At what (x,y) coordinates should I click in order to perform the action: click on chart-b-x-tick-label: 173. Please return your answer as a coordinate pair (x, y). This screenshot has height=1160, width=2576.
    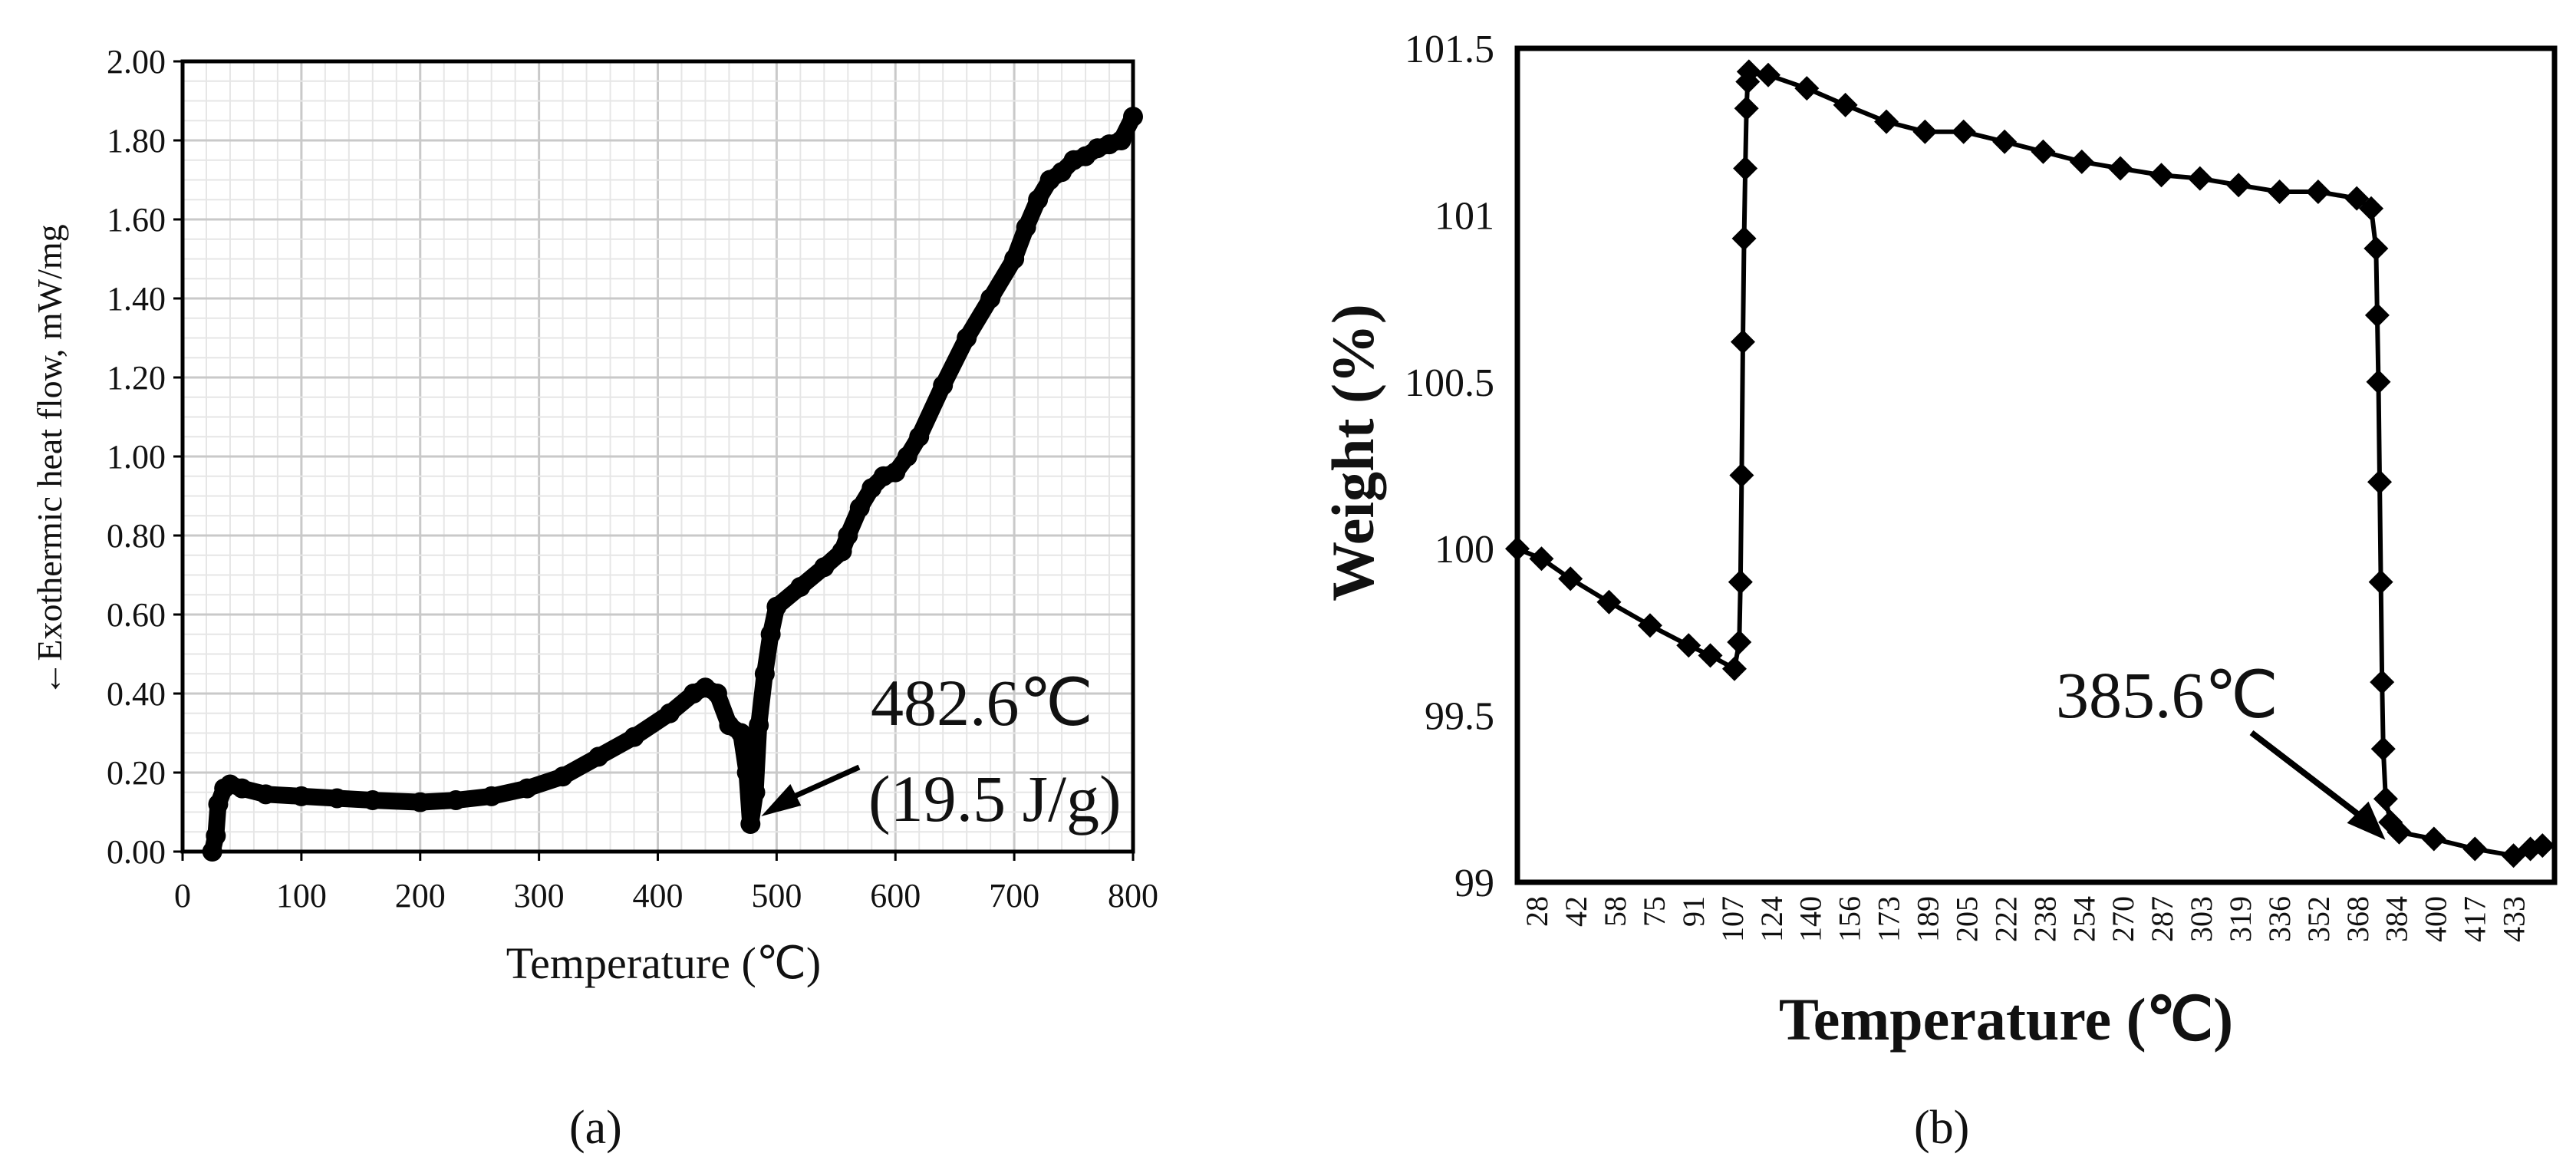
    Looking at the image, I should click on (1889, 919).